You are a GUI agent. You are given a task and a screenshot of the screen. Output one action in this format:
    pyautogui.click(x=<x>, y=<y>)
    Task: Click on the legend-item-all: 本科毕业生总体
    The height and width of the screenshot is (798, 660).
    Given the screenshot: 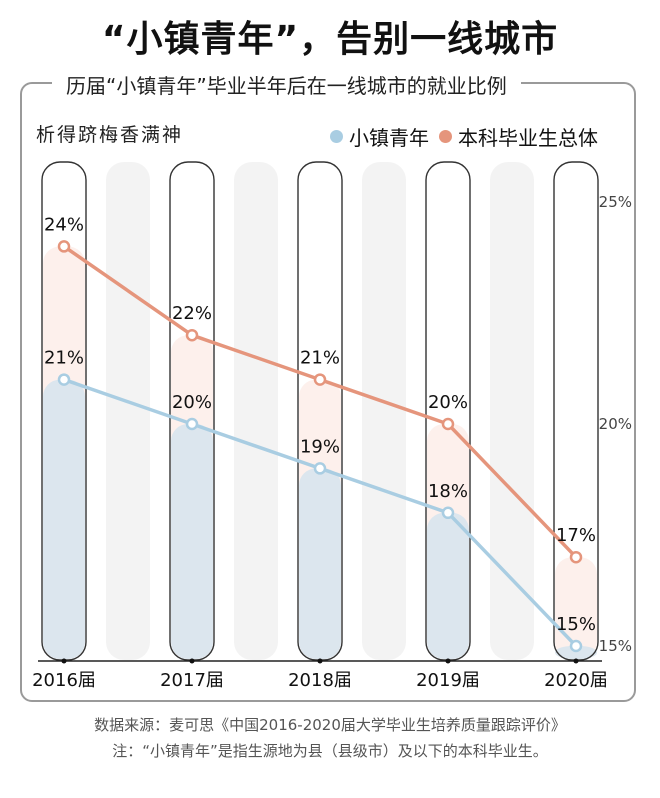 What is the action you would take?
    pyautogui.click(x=518, y=136)
    